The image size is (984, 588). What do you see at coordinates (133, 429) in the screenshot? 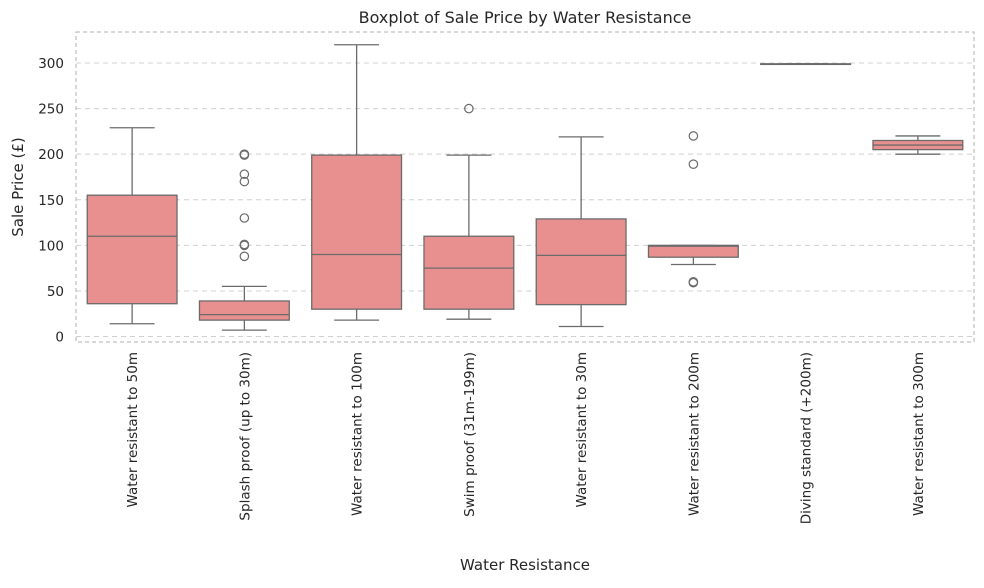
I see `x-tick-label: Water resistant to 50m` at bounding box center [133, 429].